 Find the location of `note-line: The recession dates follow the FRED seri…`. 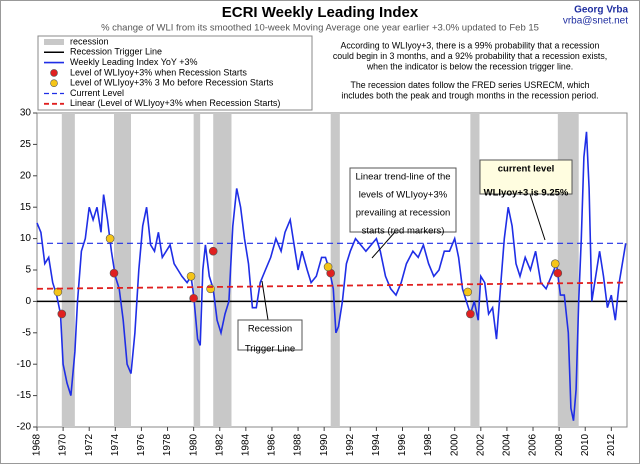

note-line: The recession dates follow the FRED seri… is located at coordinates (469, 85).